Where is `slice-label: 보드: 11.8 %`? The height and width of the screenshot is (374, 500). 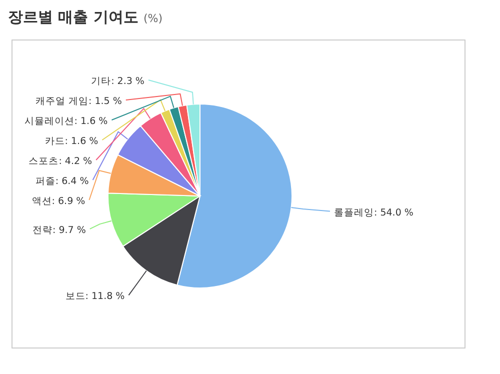 slice-label: 보드: 11.8 % is located at coordinates (95, 296).